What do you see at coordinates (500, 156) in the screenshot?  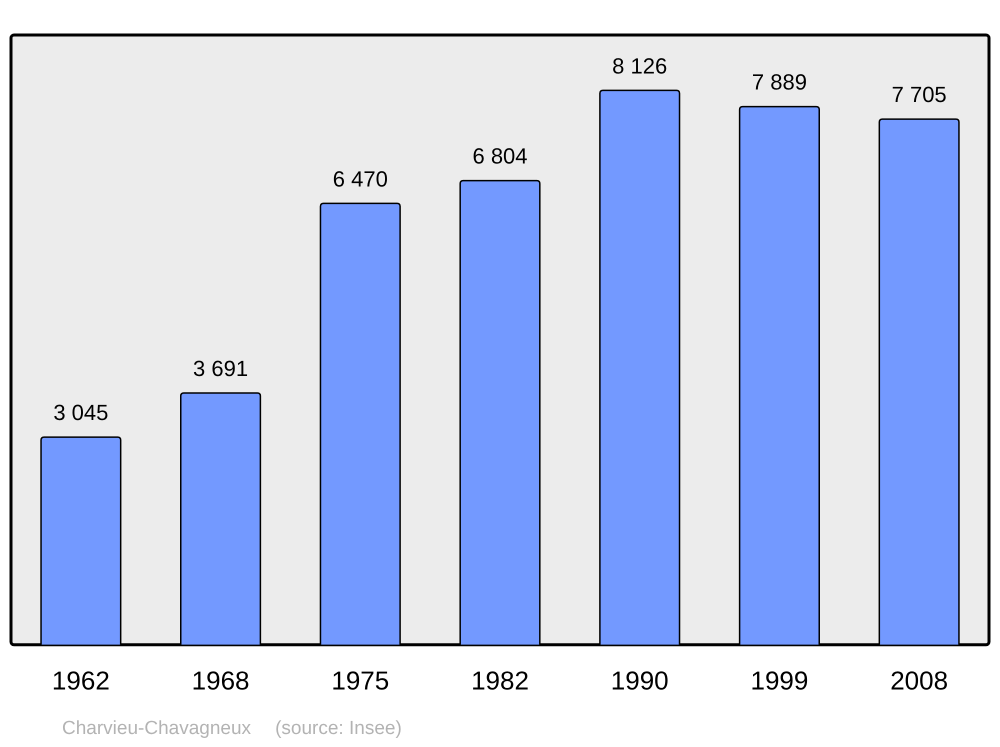 I see `data-label: 6 804` at bounding box center [500, 156].